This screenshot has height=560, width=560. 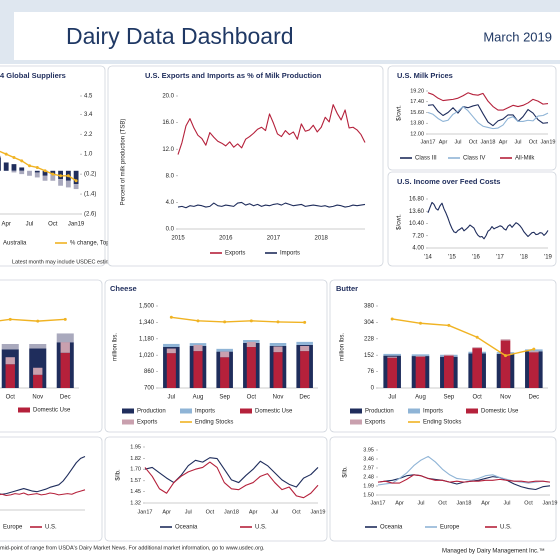 I want to click on y2-tick-label: 2.2, so click(x=88, y=135).